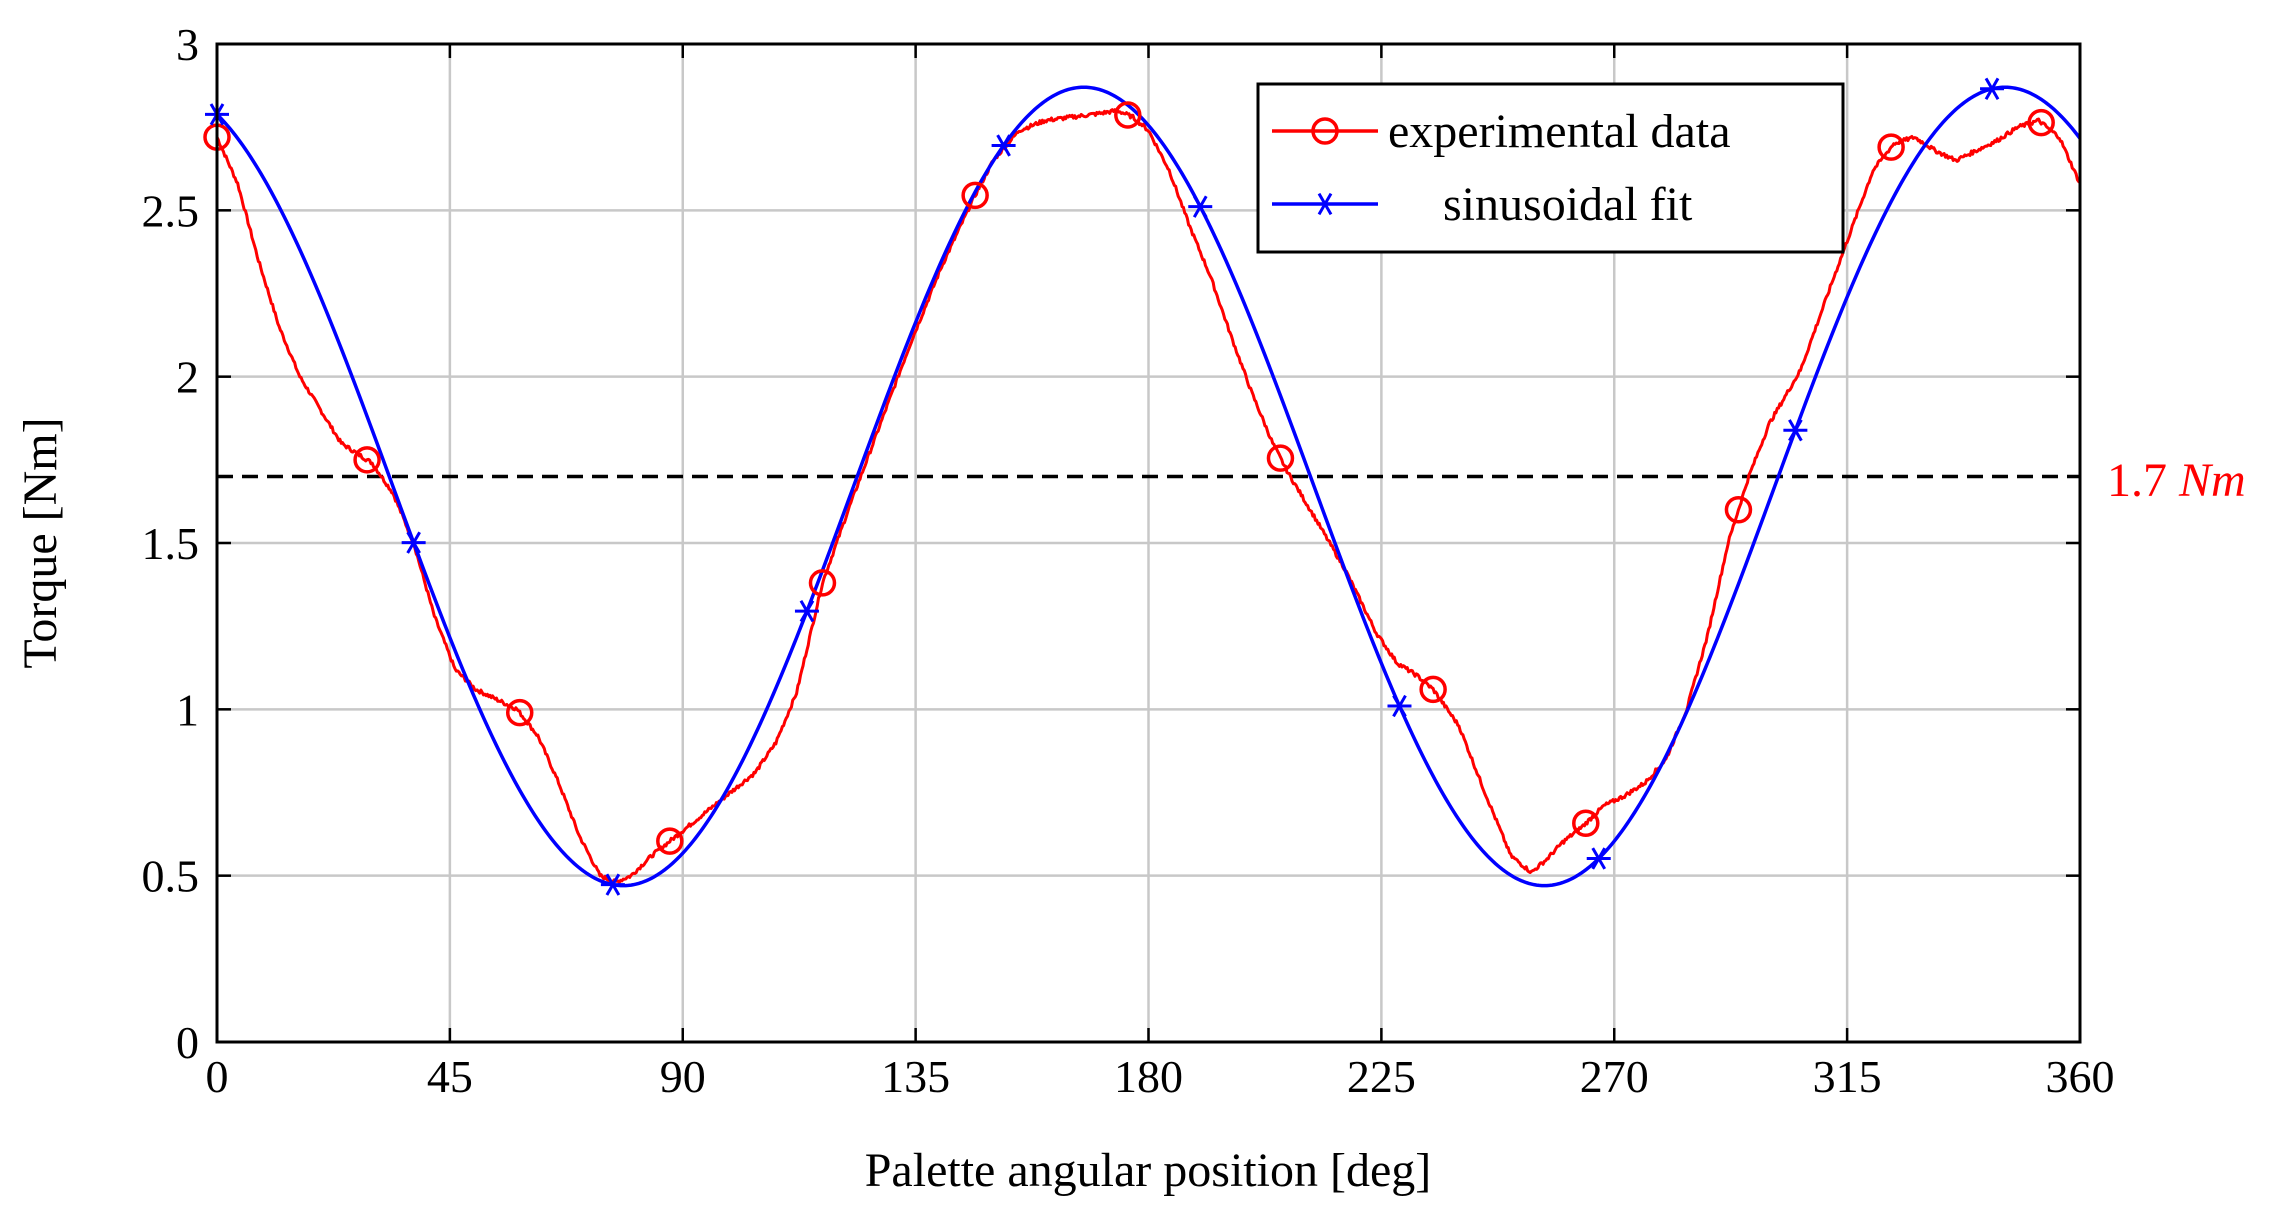 This screenshot has width=2293, height=1220. I want to click on y-axis-title: Torque [Nm], so click(40, 542).